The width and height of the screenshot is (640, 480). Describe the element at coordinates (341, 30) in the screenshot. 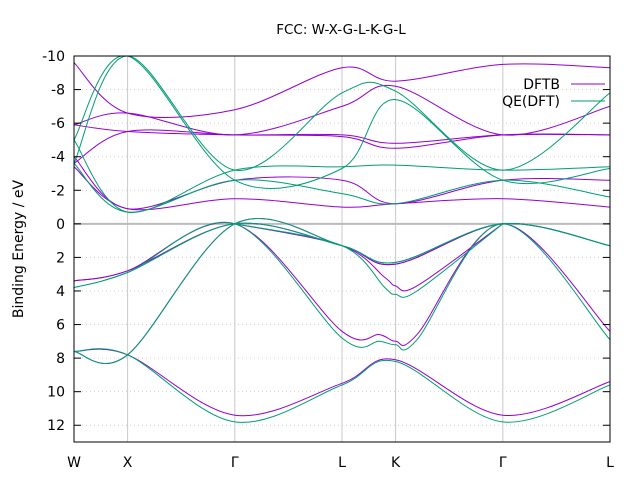

I see `chart-title: FCC: W-X-G-L-K-G-L` at that location.